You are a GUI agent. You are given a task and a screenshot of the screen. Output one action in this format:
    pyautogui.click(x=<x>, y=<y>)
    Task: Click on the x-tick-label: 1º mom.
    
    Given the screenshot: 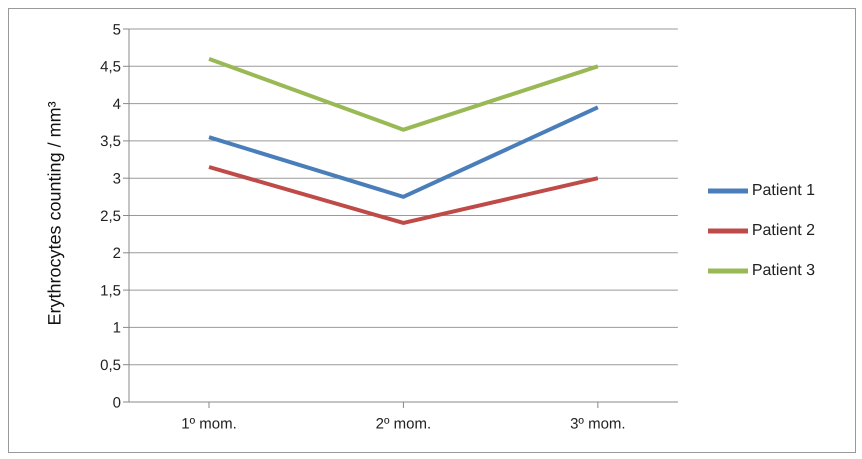 What is the action you would take?
    pyautogui.click(x=209, y=424)
    